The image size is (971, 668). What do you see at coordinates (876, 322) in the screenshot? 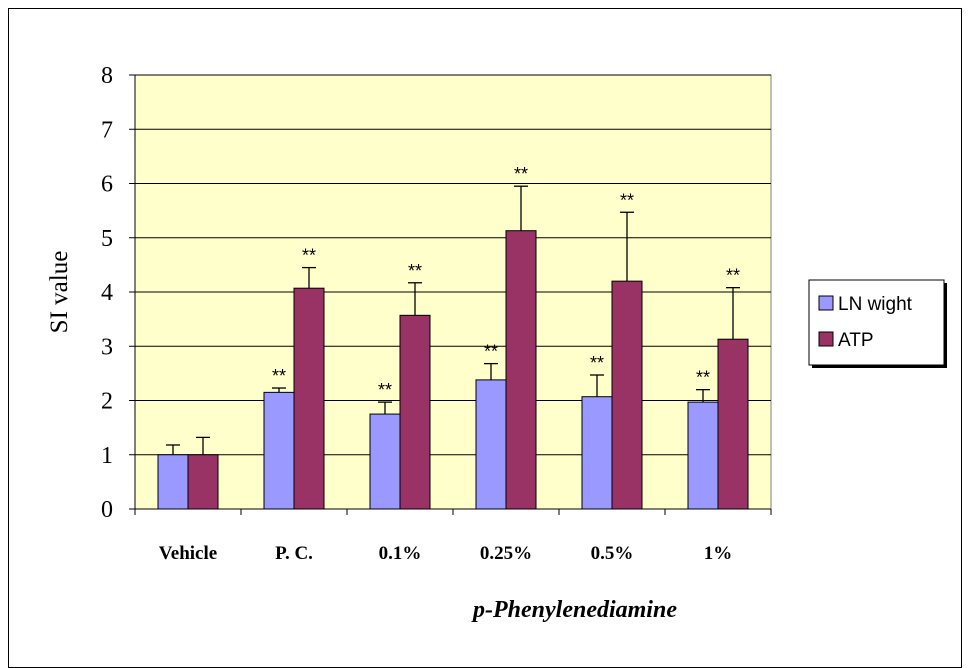
I see `legend` at bounding box center [876, 322].